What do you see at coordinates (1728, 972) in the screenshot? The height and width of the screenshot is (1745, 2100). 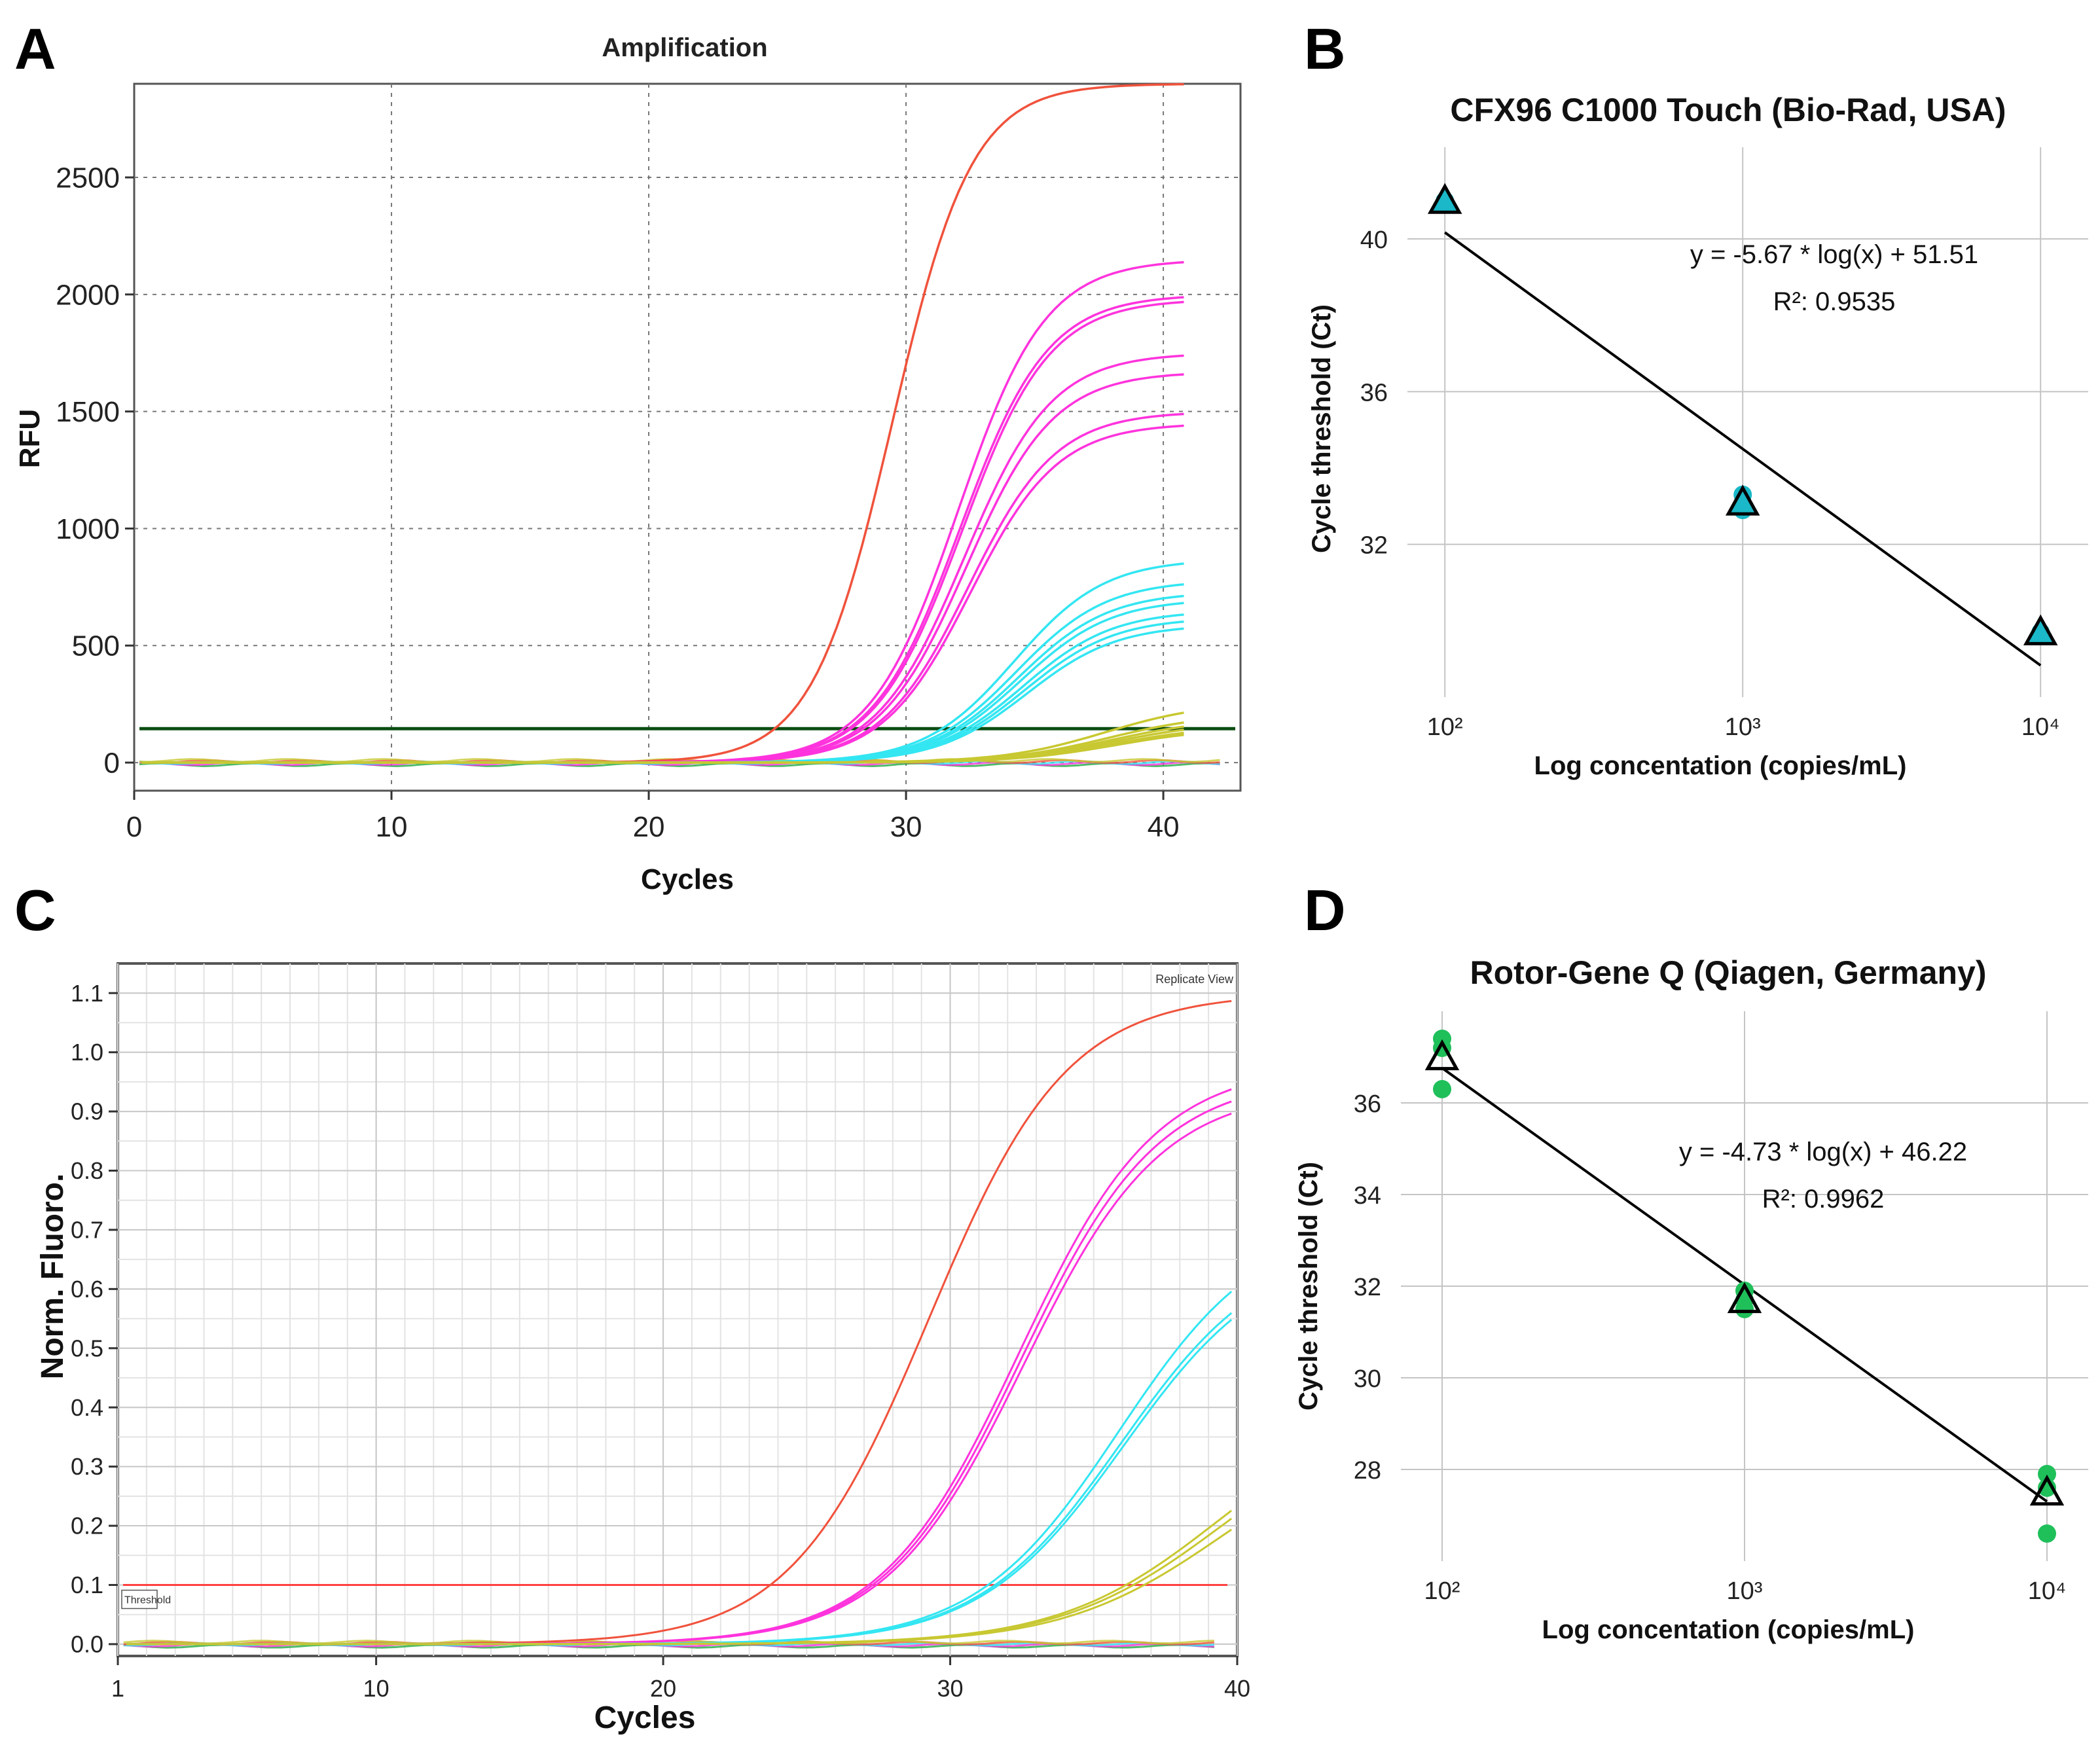 I see `chart-title: Rotor-Gene Q (Qiagen, Germany)` at bounding box center [1728, 972].